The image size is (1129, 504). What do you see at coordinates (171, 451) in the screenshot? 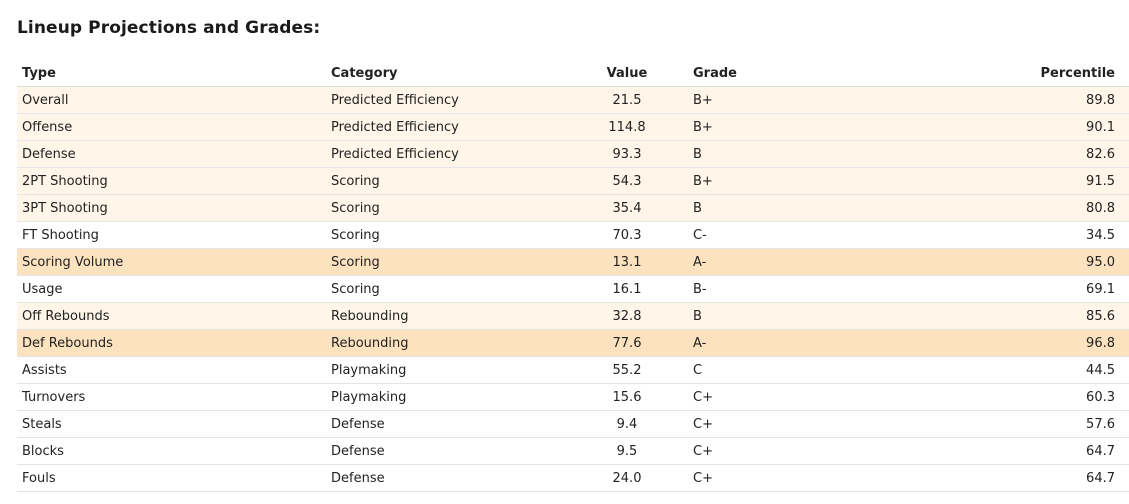
I see `cell-type: Blocks` at bounding box center [171, 451].